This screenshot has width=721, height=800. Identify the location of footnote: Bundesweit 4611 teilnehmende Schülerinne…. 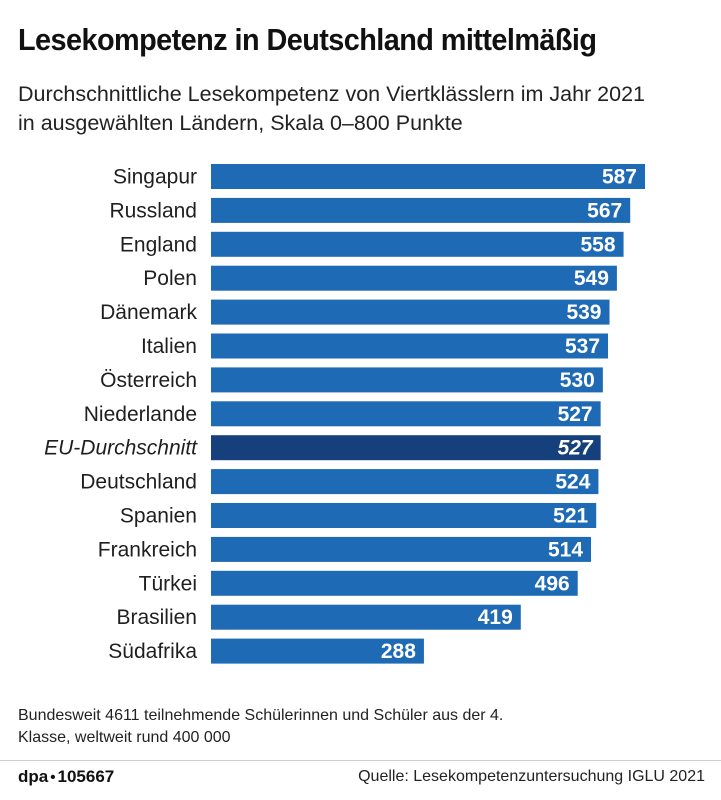
(261, 726).